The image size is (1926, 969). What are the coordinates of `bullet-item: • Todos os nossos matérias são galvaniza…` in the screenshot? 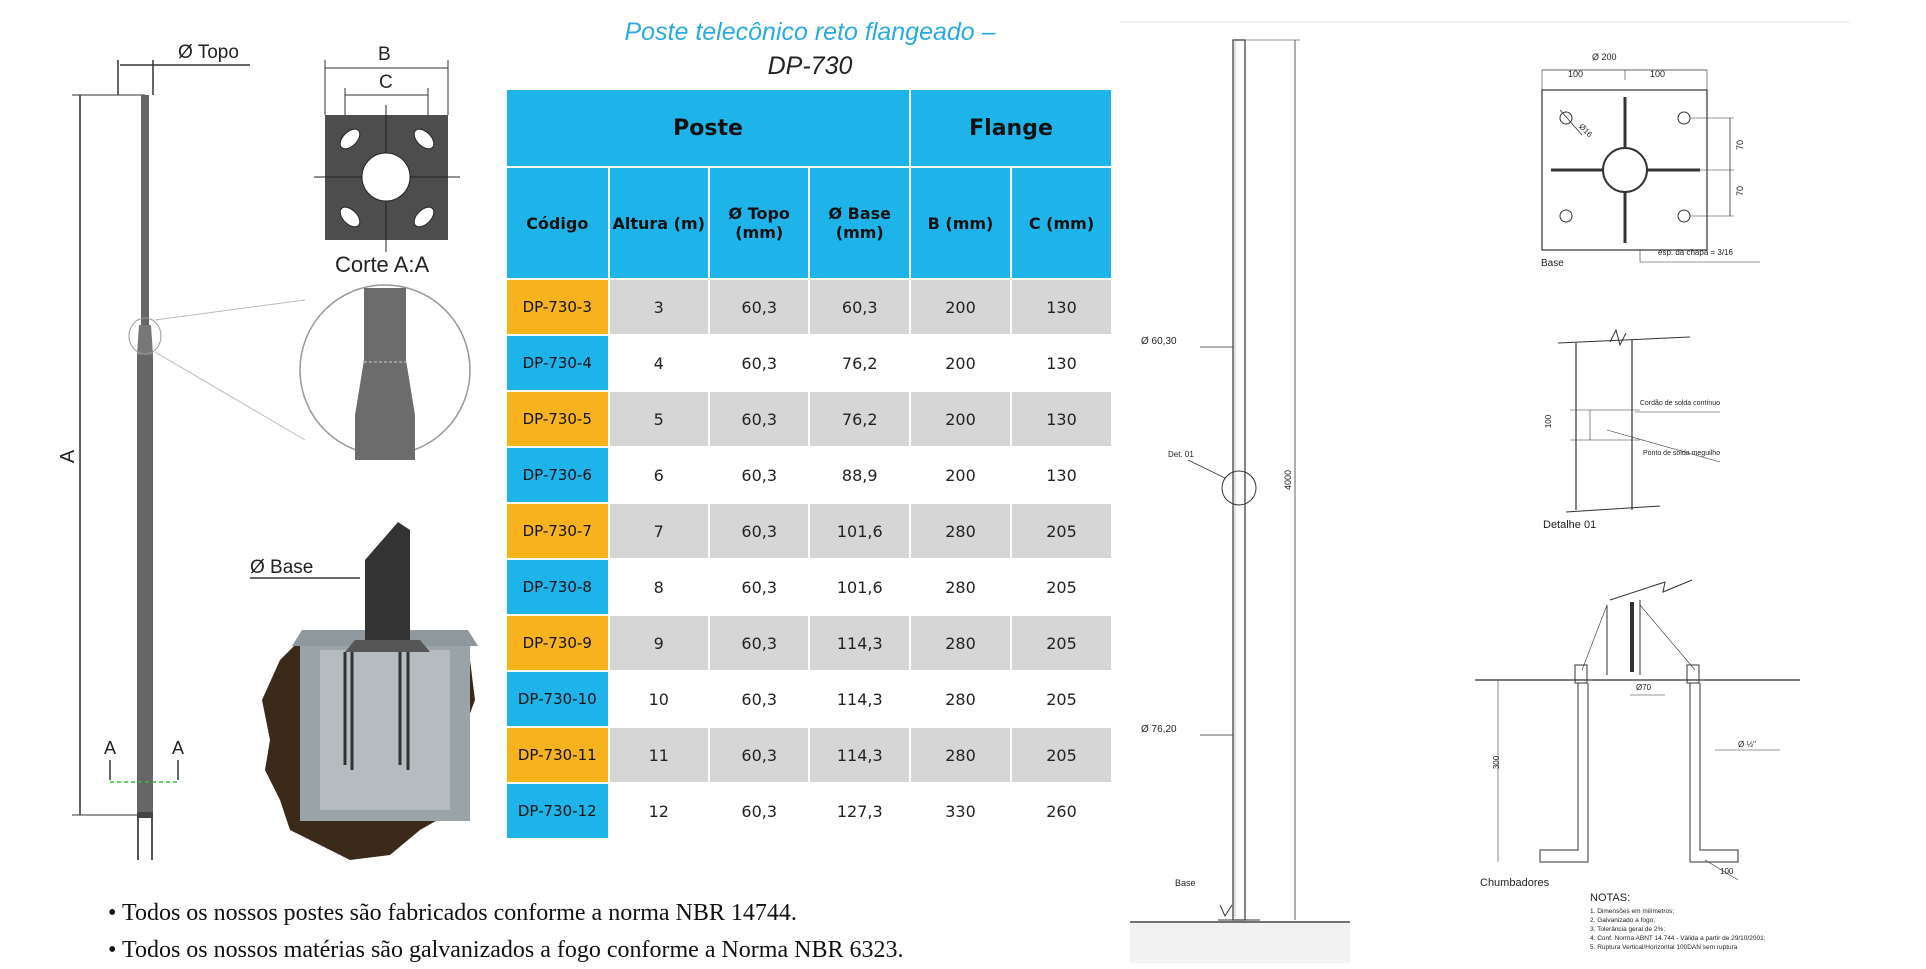 It's located at (506, 950).